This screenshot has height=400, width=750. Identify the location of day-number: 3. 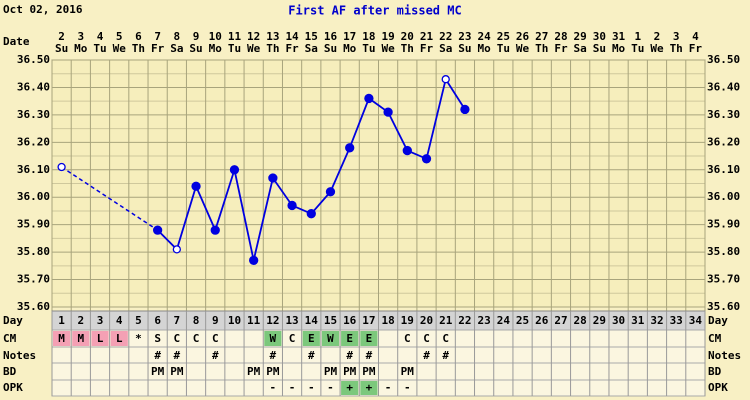
(100, 320).